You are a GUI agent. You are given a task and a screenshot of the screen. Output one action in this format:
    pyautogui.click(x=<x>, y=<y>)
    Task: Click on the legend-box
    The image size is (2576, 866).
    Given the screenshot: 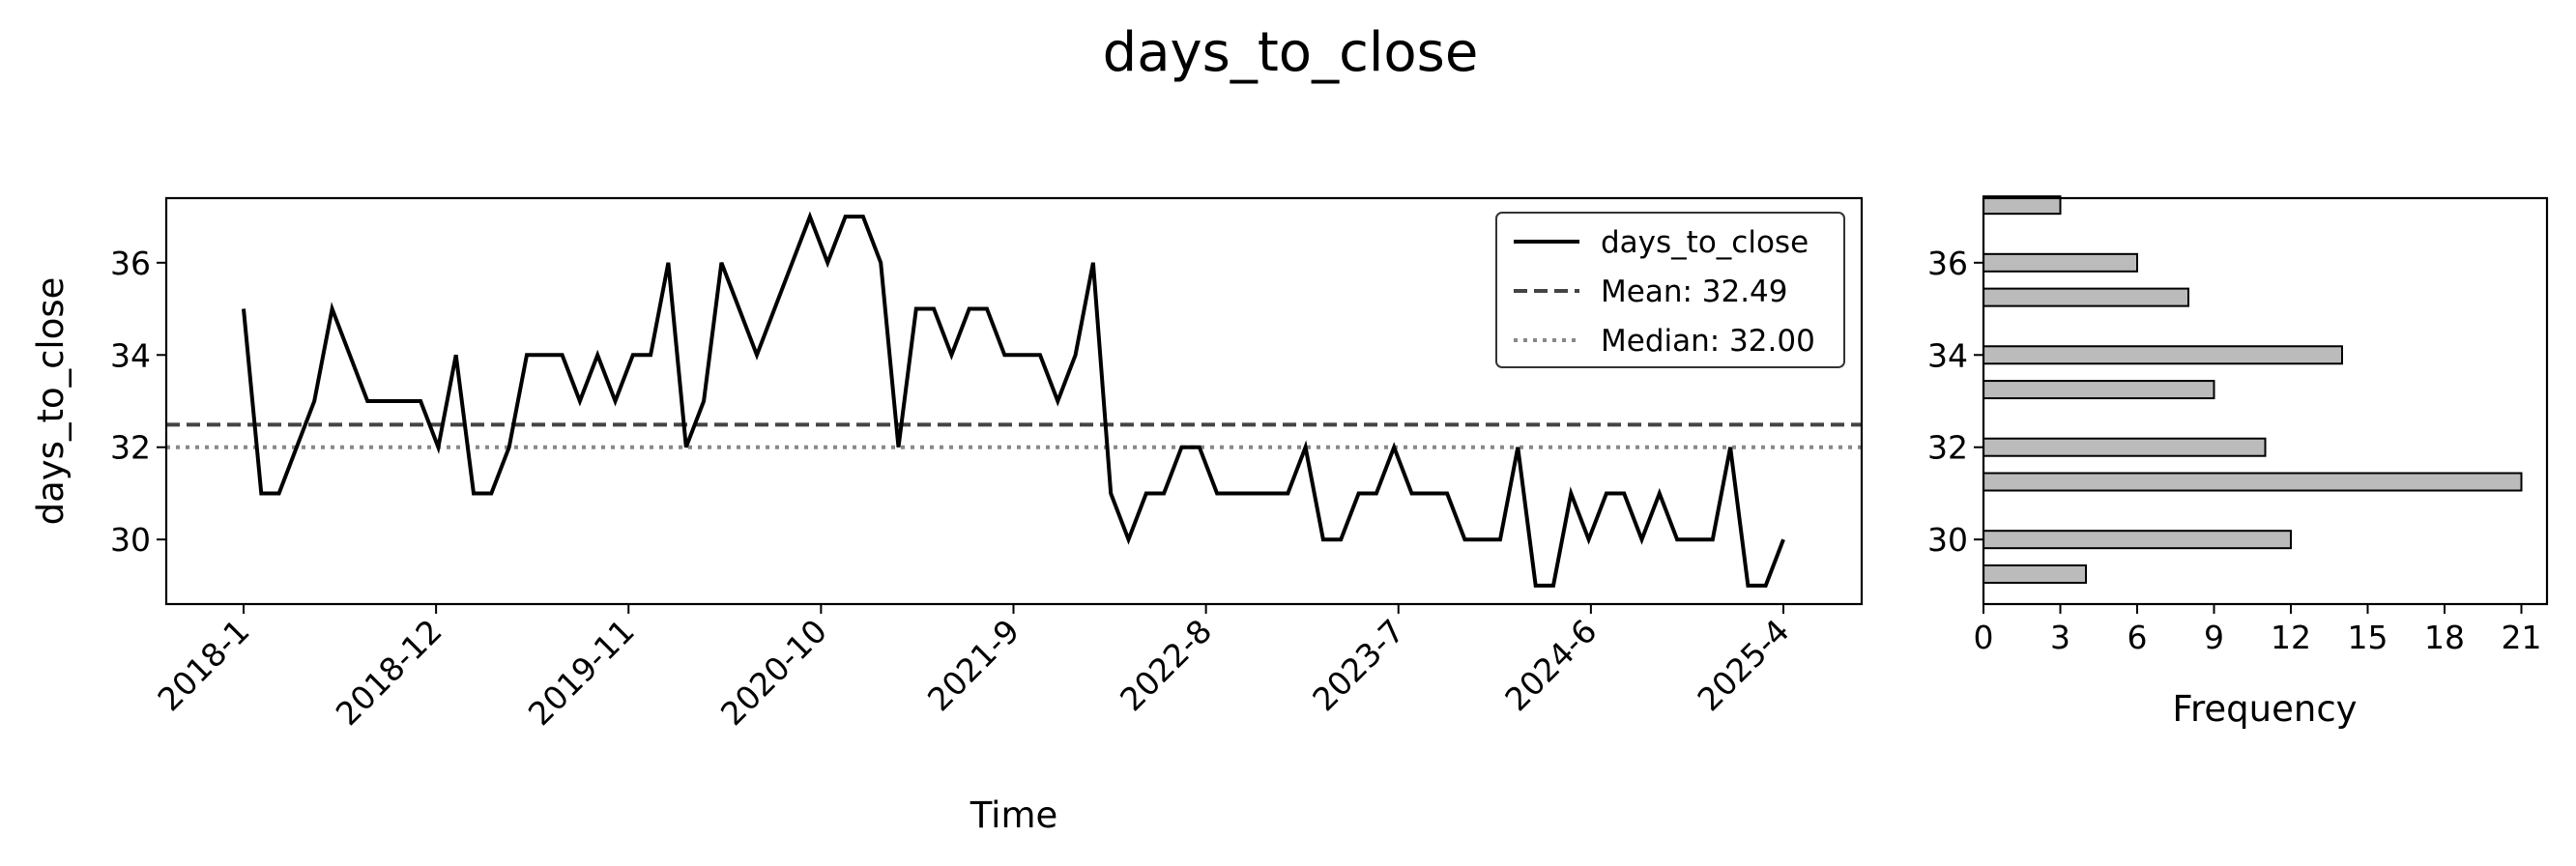 What is the action you would take?
    pyautogui.click(x=1670, y=290)
    